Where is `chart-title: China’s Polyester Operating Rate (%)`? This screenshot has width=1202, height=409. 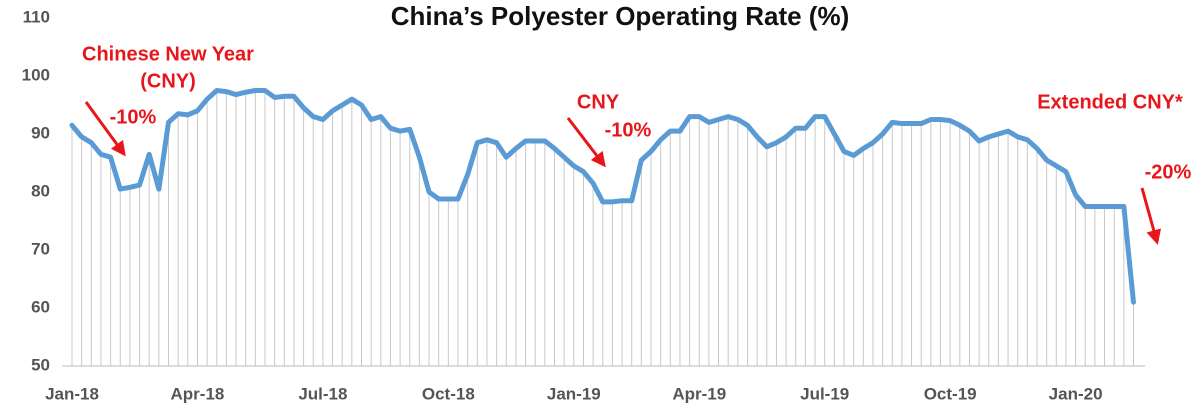
chart-title: China’s Polyester Operating Rate (%) is located at coordinates (620, 16).